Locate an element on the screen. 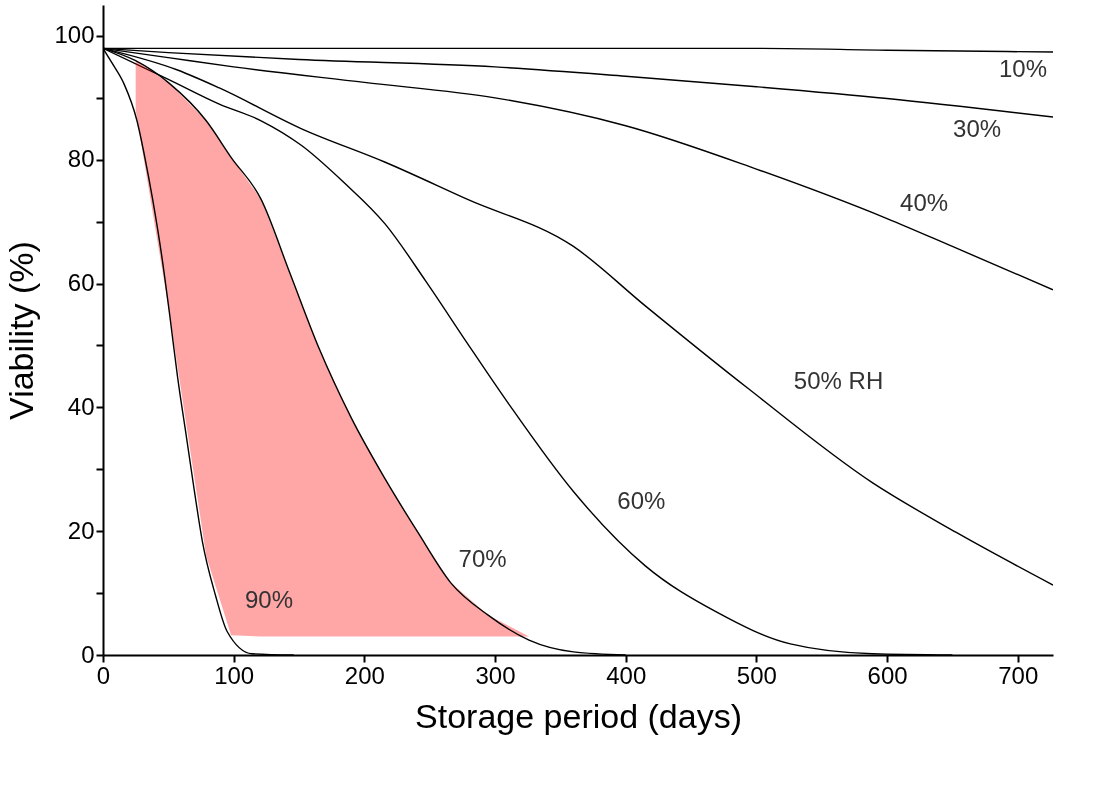 The image size is (1115, 800). x-tick-label: 400 is located at coordinates (626, 675).